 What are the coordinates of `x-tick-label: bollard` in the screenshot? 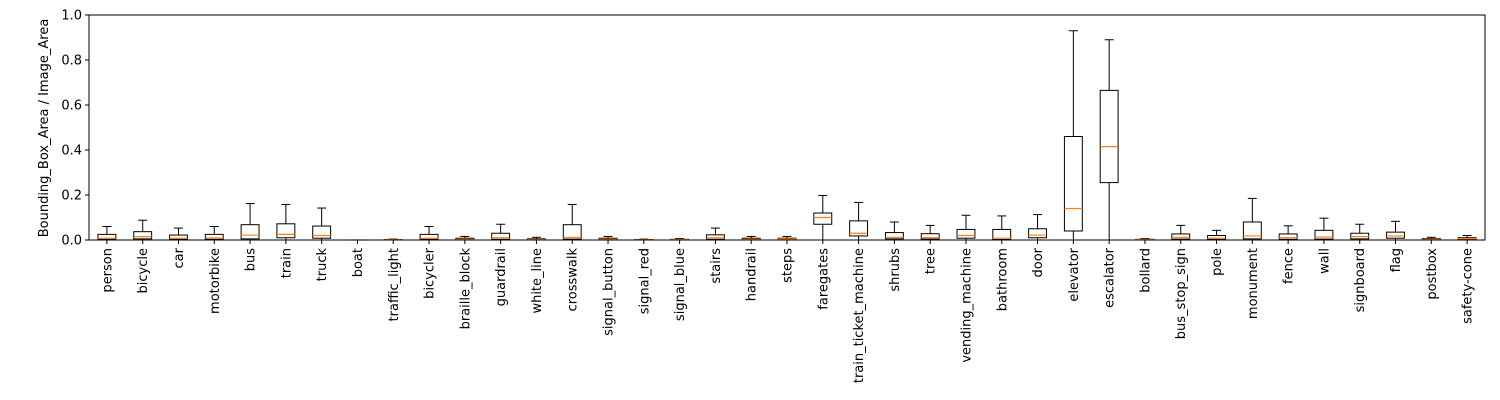 It's located at (1145, 270).